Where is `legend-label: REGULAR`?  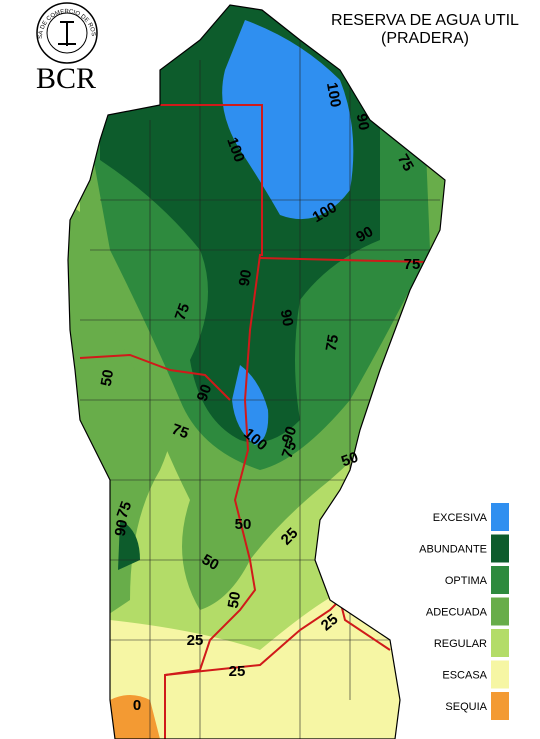
legend-label: REGULAR is located at coordinates (460, 644).